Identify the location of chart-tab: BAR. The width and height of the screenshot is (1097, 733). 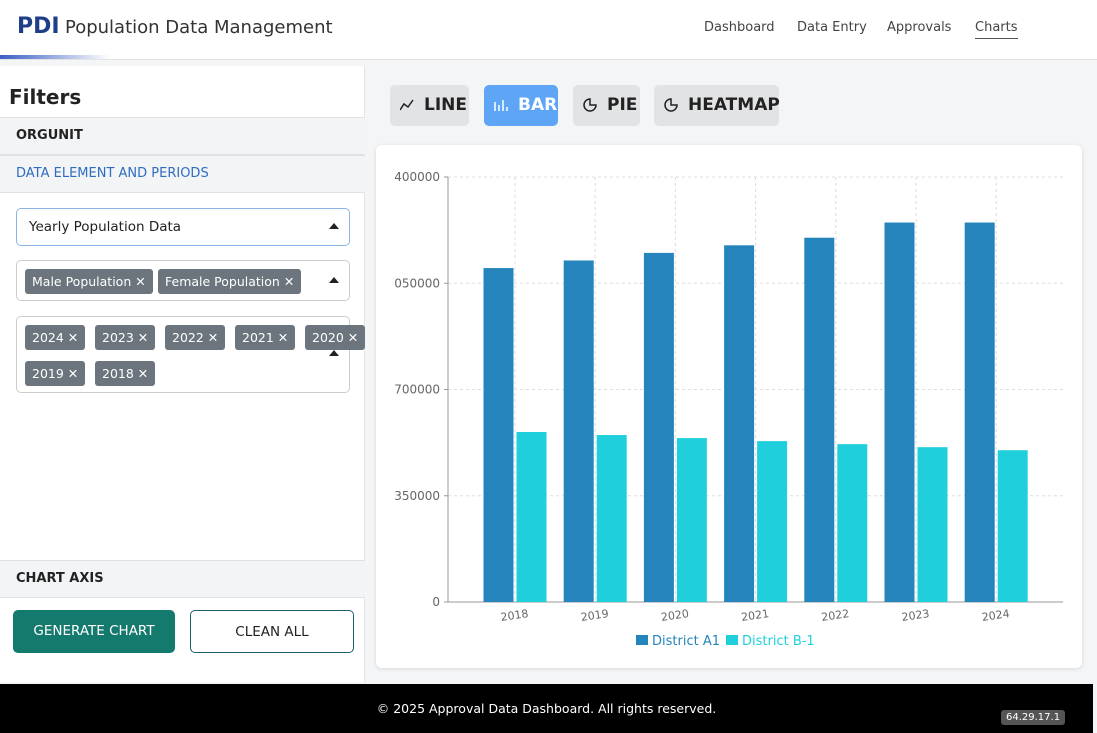
(521, 105).